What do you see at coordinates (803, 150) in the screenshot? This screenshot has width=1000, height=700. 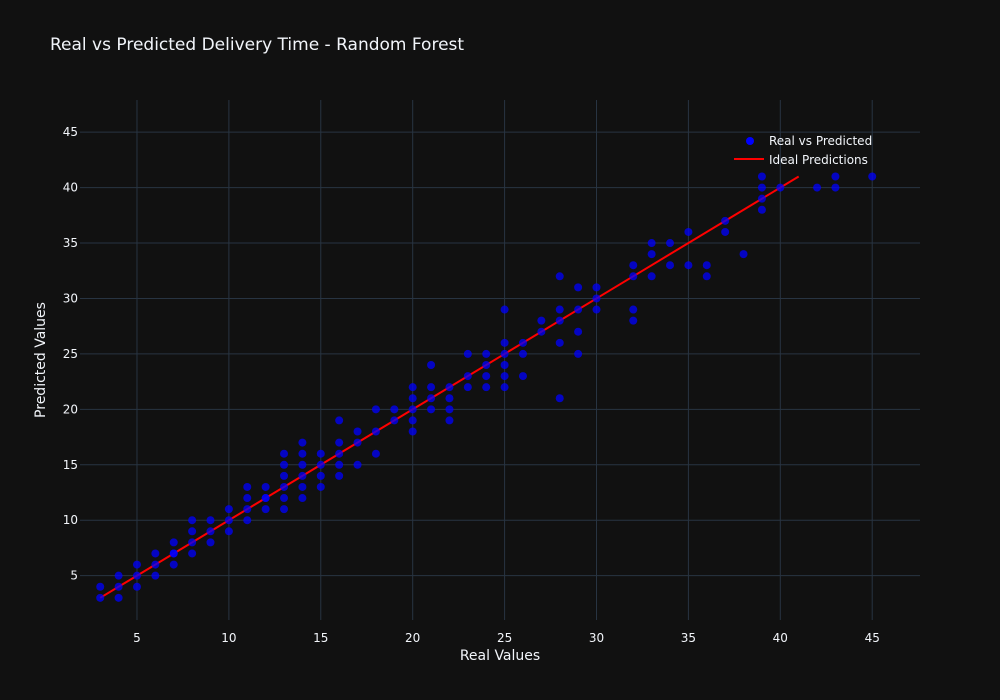 I see `legend: Real vs Predicted Ideal Predictions` at bounding box center [803, 150].